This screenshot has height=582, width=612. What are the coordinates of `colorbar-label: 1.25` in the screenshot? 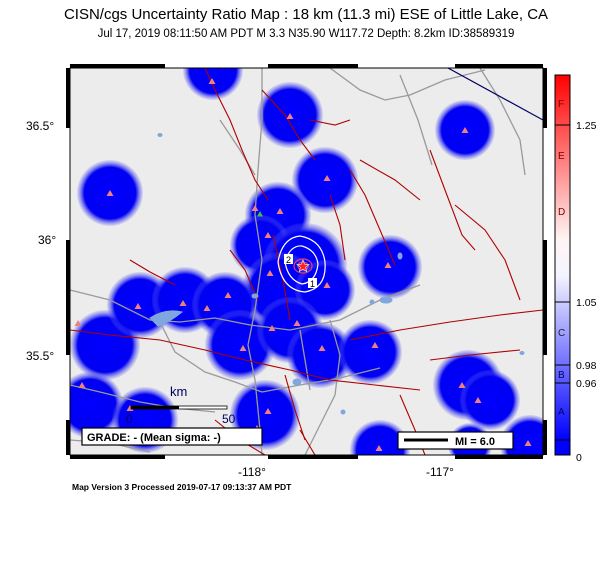 It's located at (586, 126).